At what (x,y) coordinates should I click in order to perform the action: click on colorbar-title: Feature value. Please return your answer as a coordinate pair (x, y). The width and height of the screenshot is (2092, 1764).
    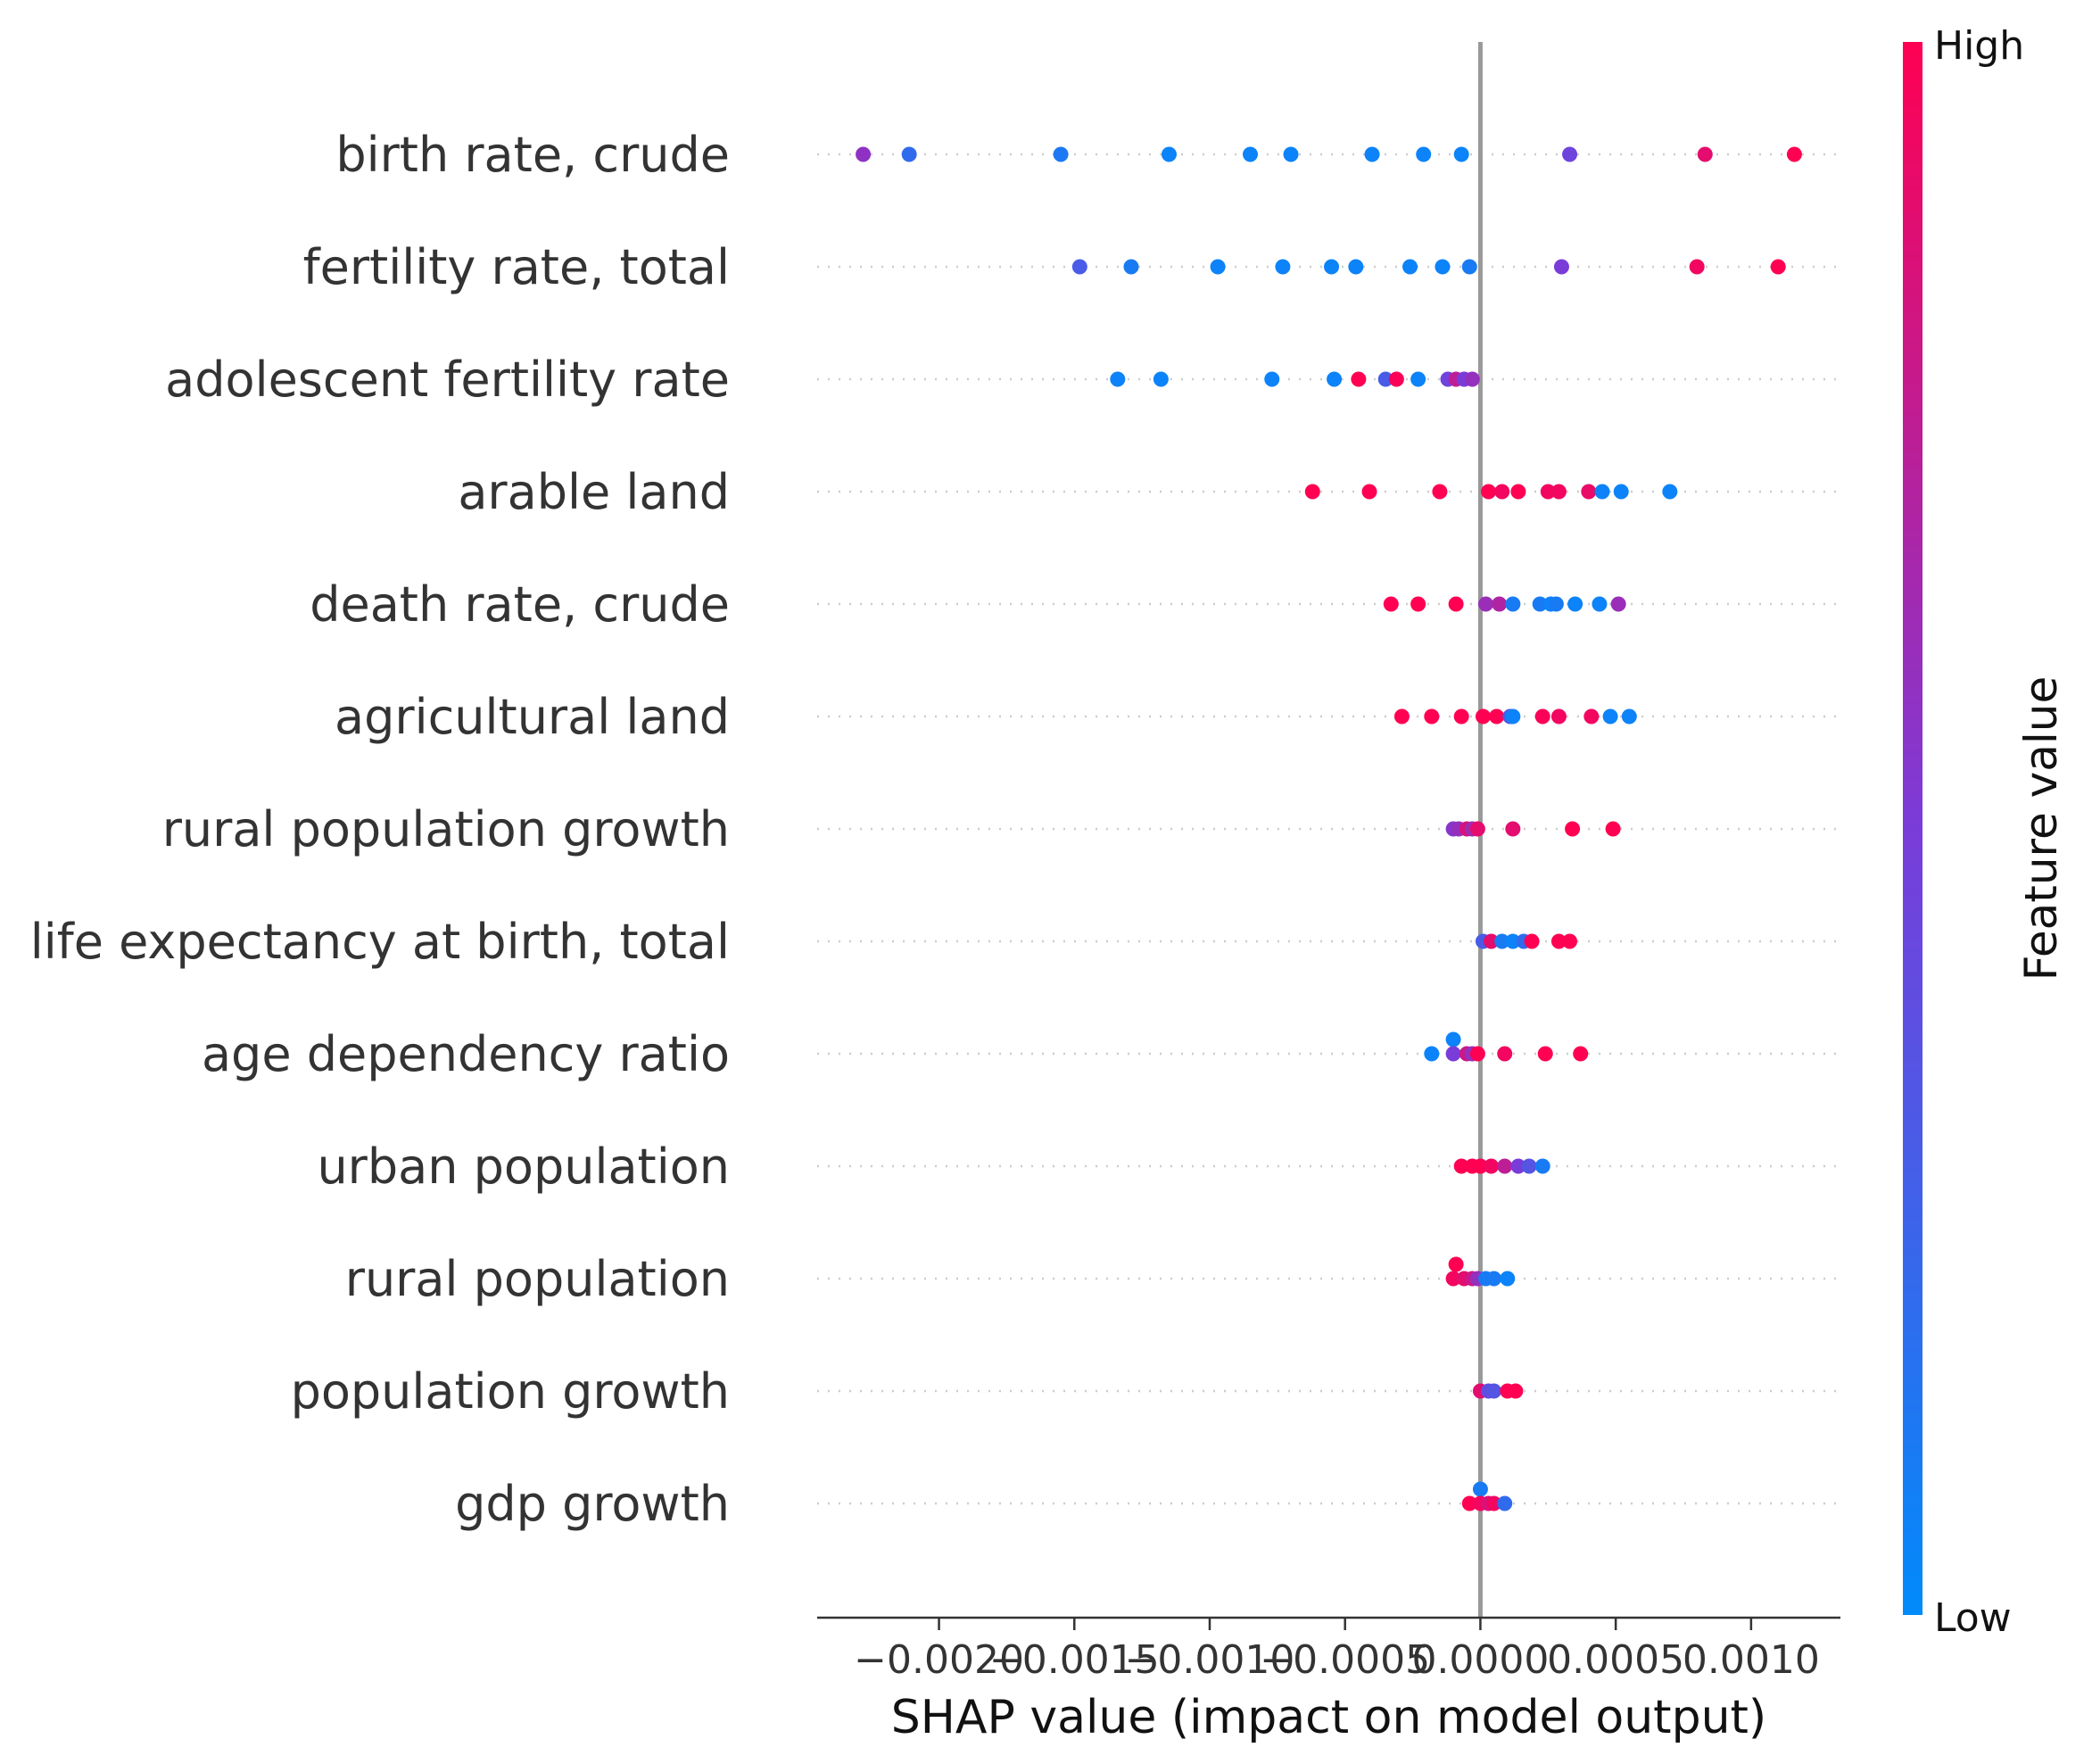
    Looking at the image, I should click on (2041, 828).